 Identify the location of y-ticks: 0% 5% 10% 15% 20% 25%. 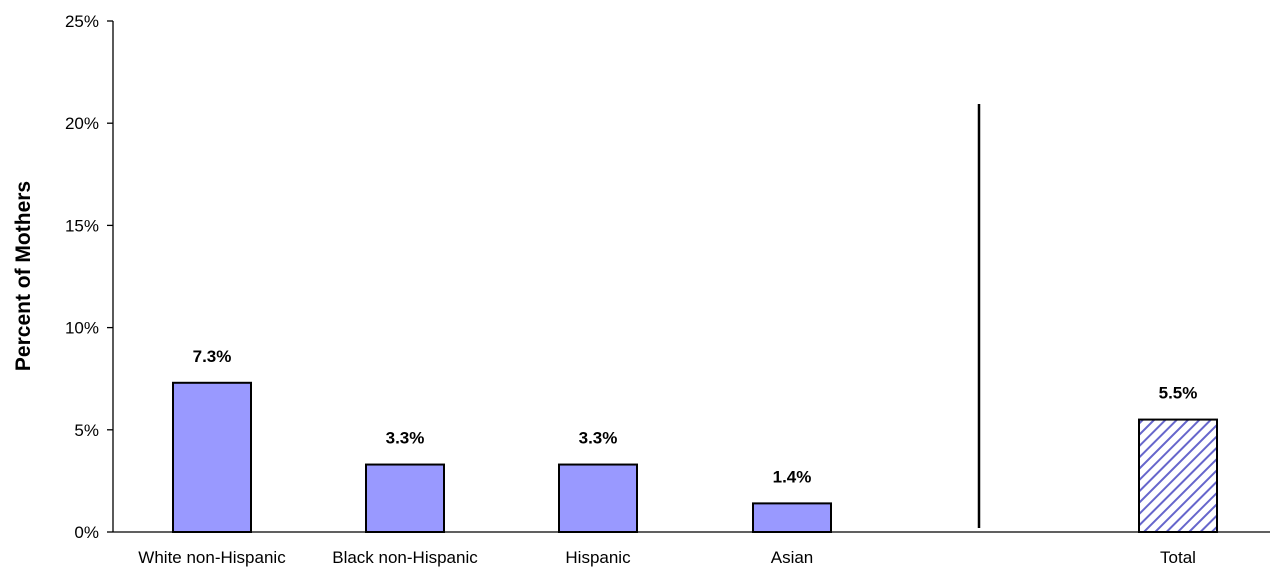
(89, 277).